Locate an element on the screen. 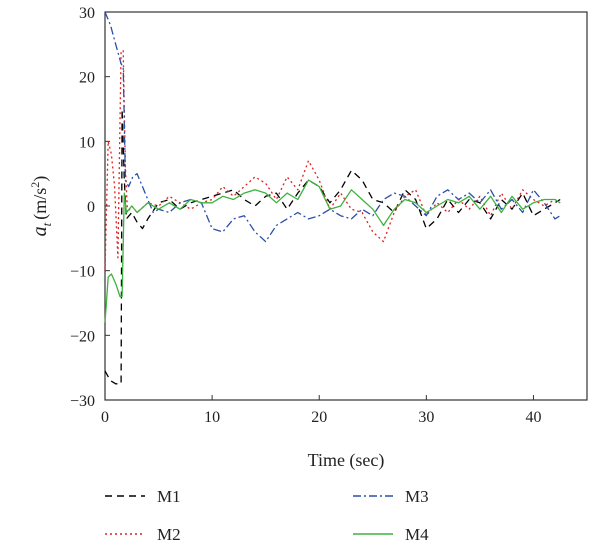 Image resolution: width=600 pixels, height=550 pixels. y-axis-title-symbol: a is located at coordinates (40, 231).